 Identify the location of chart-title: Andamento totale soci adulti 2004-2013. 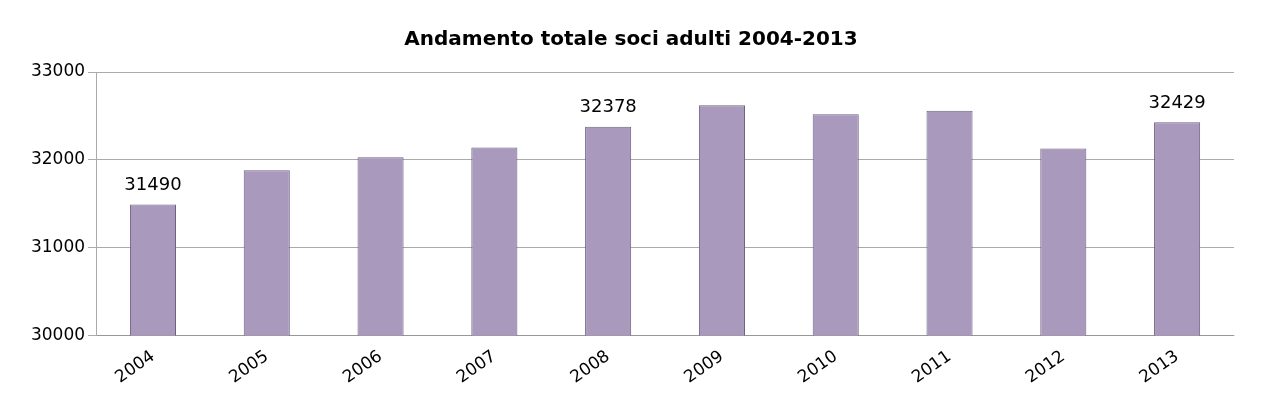
(631, 38).